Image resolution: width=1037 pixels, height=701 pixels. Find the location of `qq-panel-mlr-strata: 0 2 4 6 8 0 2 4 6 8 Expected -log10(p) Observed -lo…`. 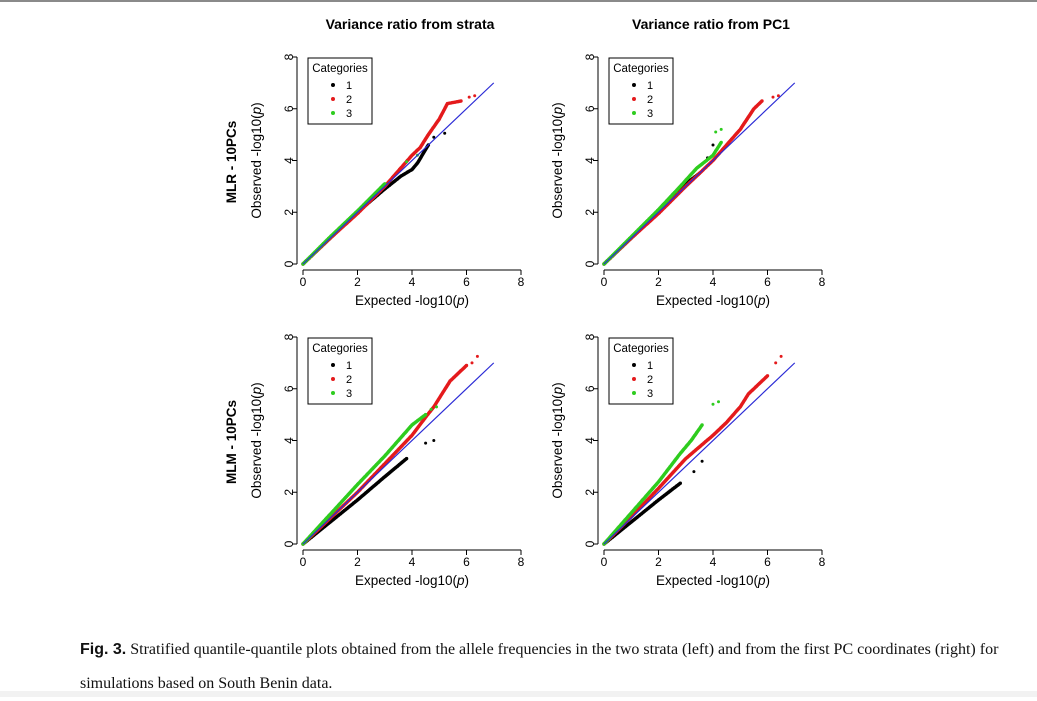

qq-panel-mlr-strata: 0 2 4 6 8 0 2 4 6 8 Expected -log10(p) Observed -lo… is located at coordinates (387, 180).